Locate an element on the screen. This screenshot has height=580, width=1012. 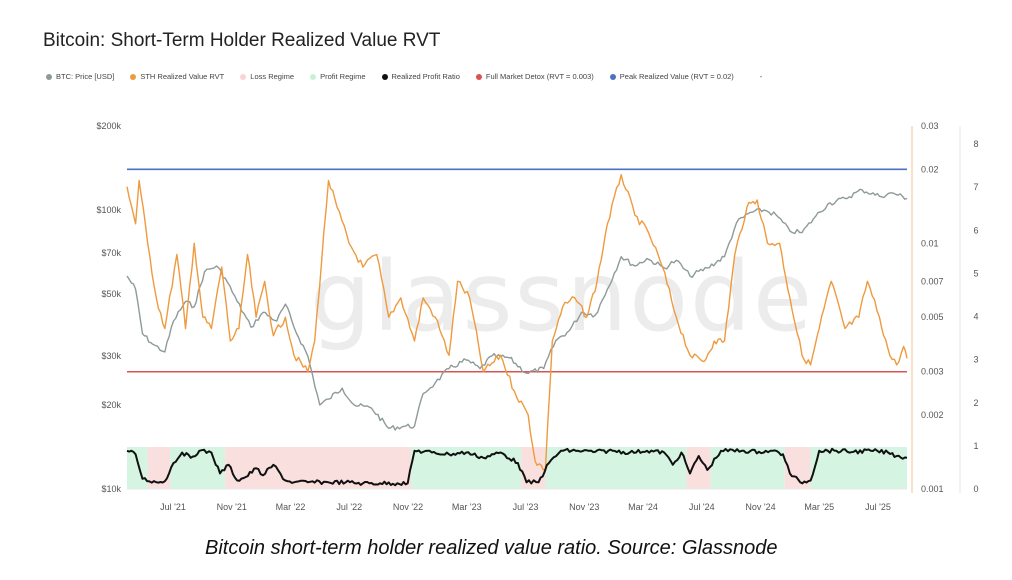
regime-band-loss is located at coordinates (159, 468).